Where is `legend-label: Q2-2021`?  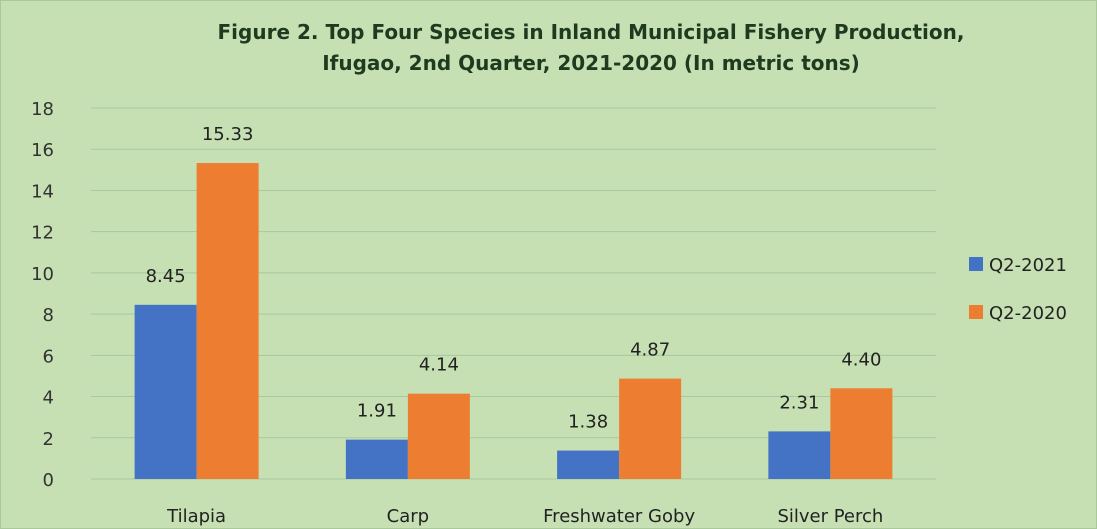 legend-label: Q2-2021 is located at coordinates (1028, 265).